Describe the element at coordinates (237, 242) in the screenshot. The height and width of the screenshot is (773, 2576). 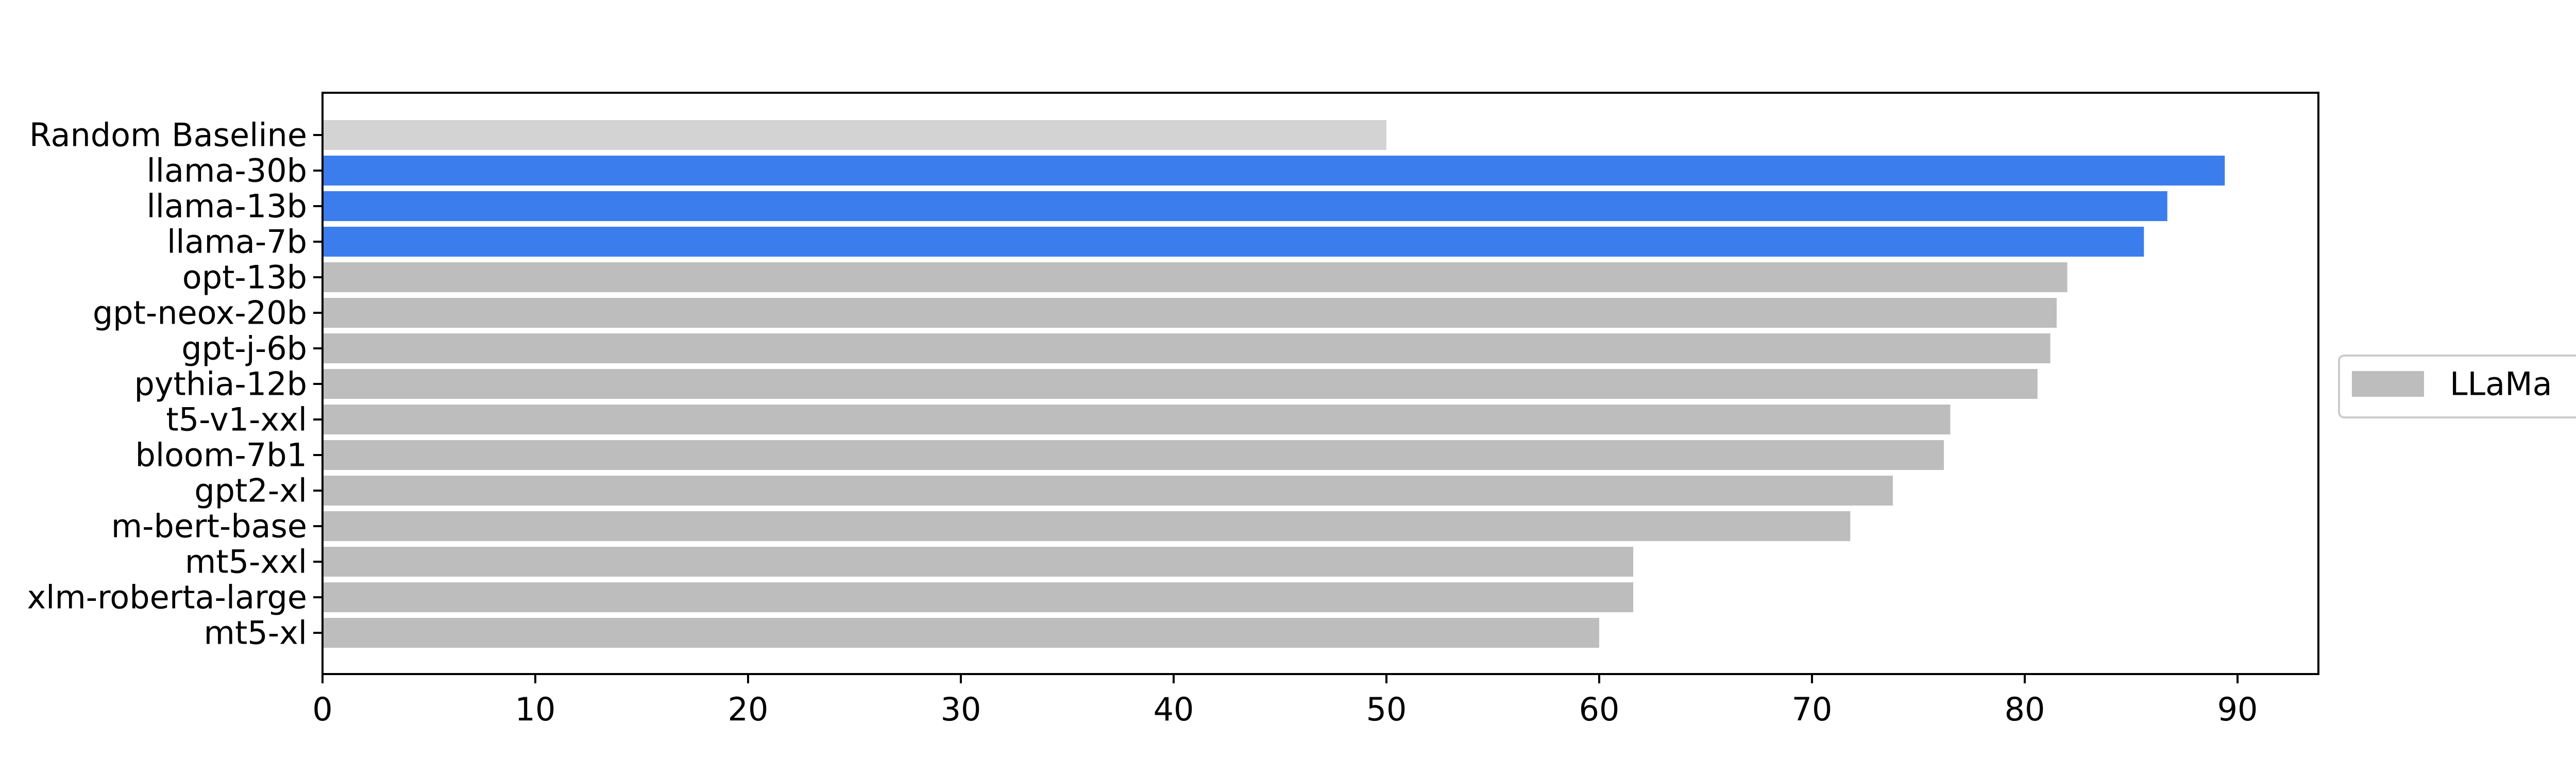
I see `category-label: llama-7b` at that location.